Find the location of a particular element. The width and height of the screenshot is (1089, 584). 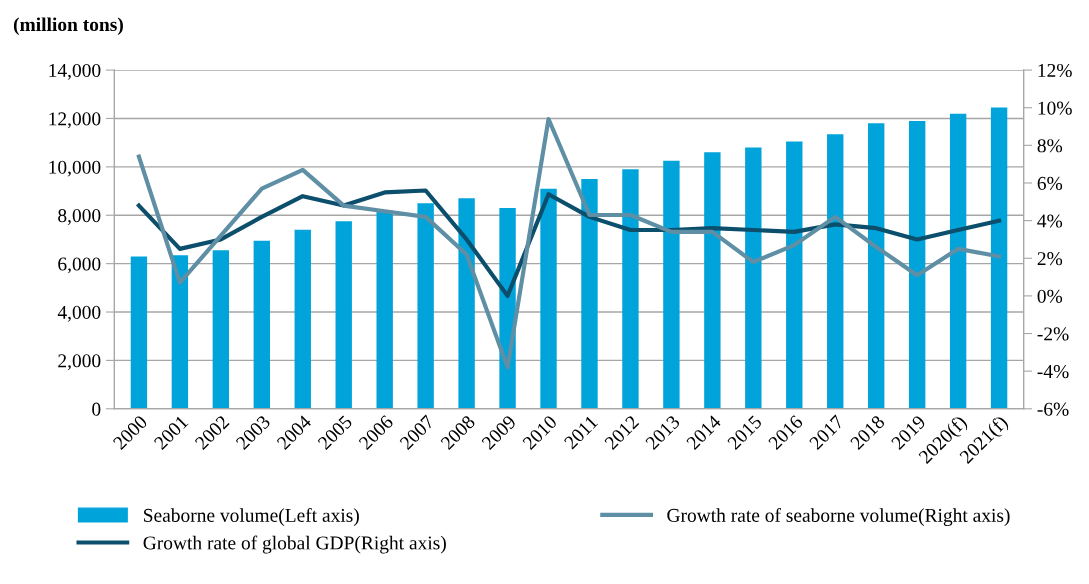

y2-tick-label: -2% is located at coordinates (1053, 334).